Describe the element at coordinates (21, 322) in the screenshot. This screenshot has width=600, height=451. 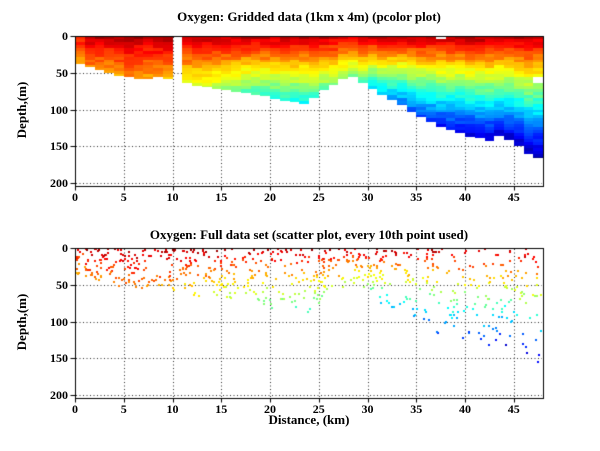
I see `bottom-plot-ylabel: Depth,(m)` at that location.